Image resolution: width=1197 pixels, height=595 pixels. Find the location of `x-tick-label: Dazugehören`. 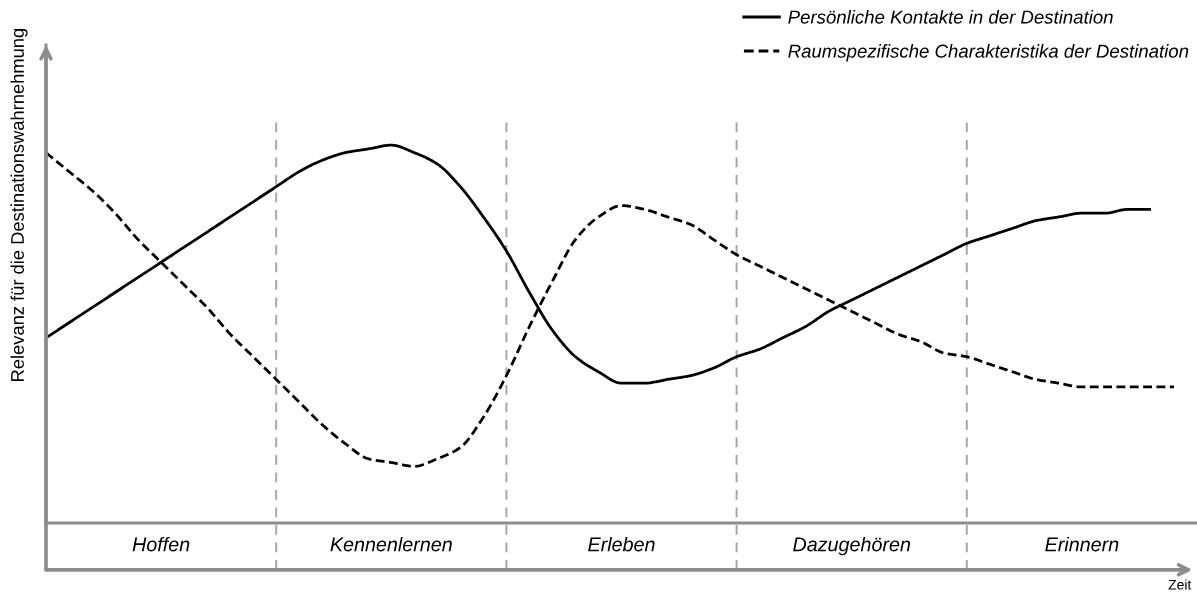

x-tick-label: Dazugehören is located at coordinates (852, 546).